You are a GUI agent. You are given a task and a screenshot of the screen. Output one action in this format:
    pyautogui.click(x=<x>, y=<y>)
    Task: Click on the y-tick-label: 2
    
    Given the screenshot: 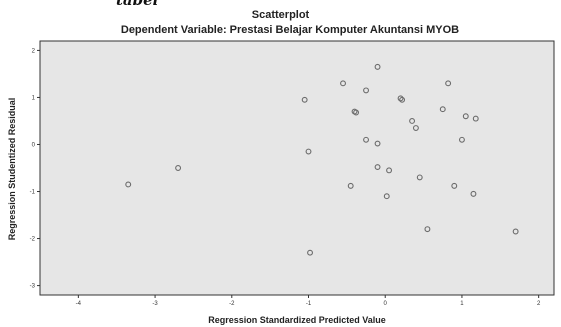 What is the action you would take?
    pyautogui.click(x=34, y=51)
    